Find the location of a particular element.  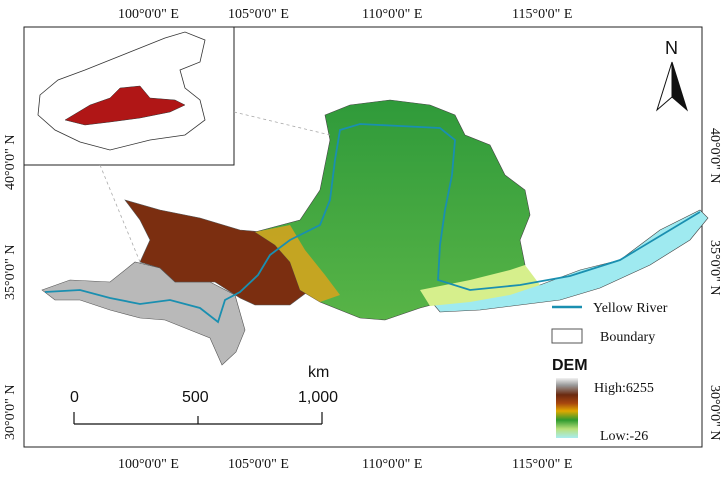

lat-label-right-30: 30°0'0" N is located at coordinates (714, 412).